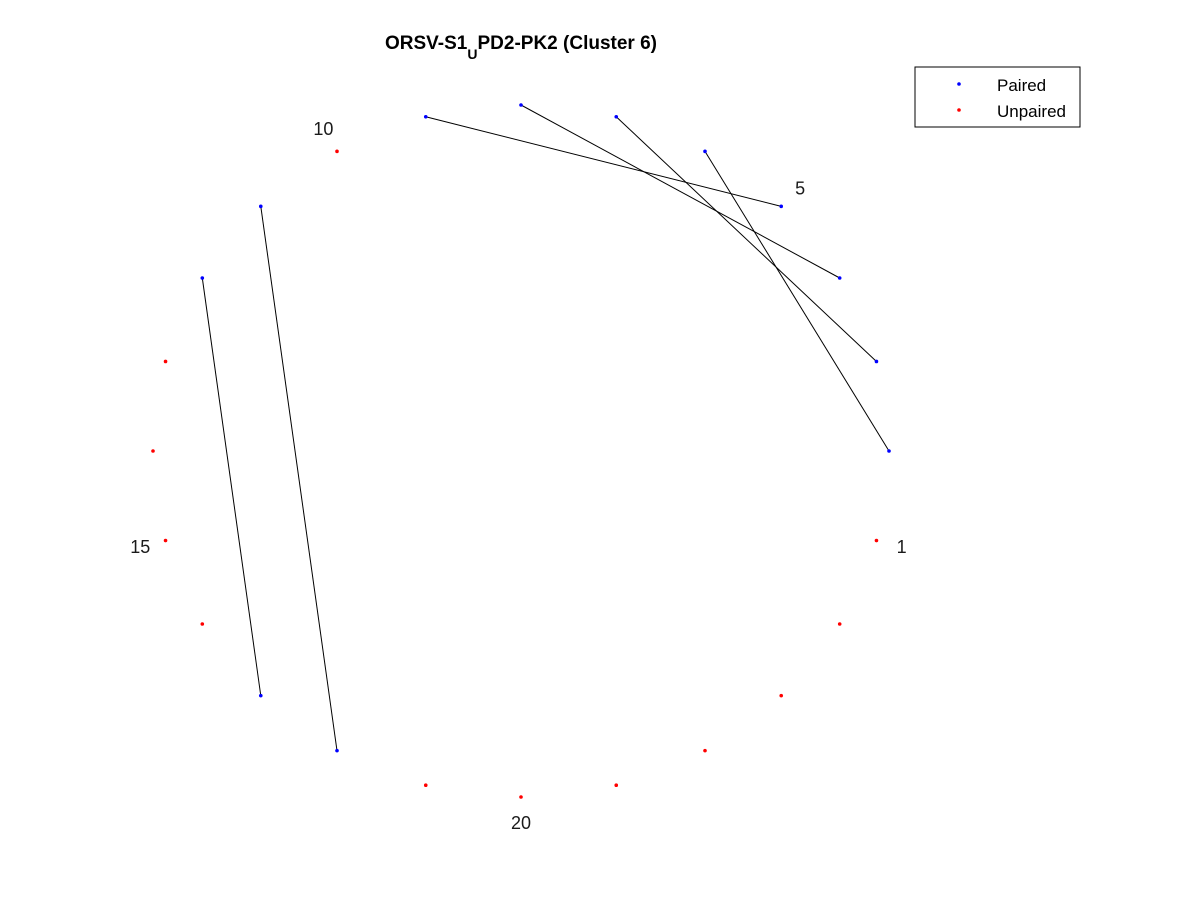 The width and height of the screenshot is (1200, 900). I want to click on title-suffix: PD2-PK2 (Cluster 6), so click(568, 43).